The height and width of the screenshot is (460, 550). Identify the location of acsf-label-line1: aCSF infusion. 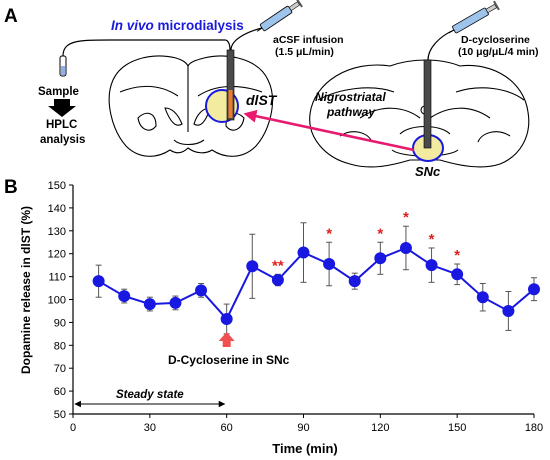
(308, 40).